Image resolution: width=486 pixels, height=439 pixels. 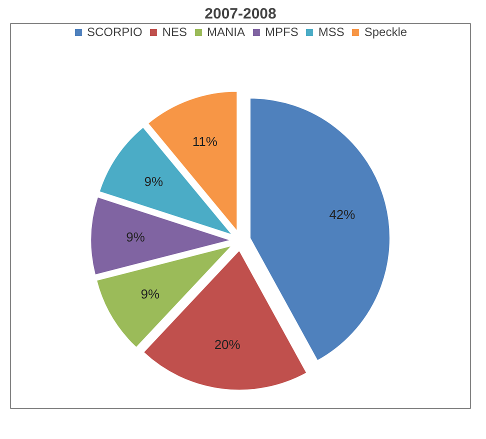 I want to click on data-label: 42%, so click(x=342, y=214).